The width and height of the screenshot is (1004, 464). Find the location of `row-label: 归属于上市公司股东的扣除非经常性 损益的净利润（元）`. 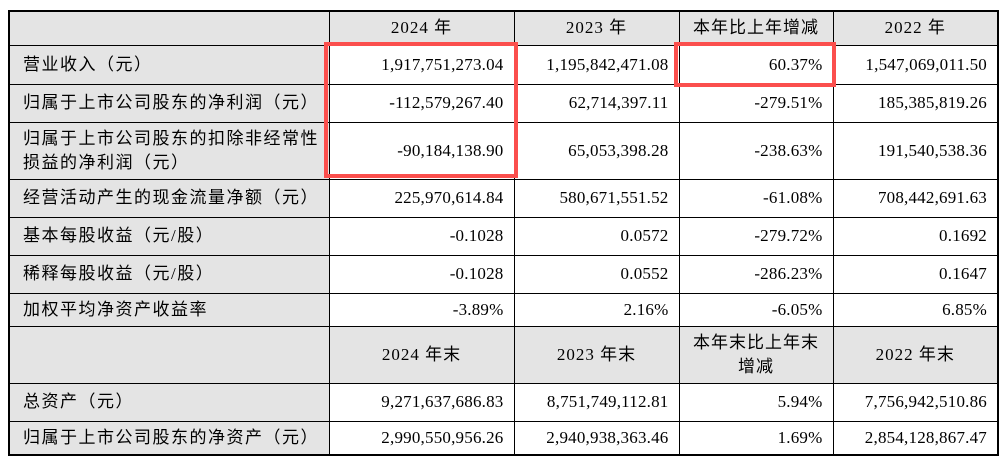

row-label: 归属于上市公司股东的扣除非经常性 损益的净利润（元） is located at coordinates (169, 150).